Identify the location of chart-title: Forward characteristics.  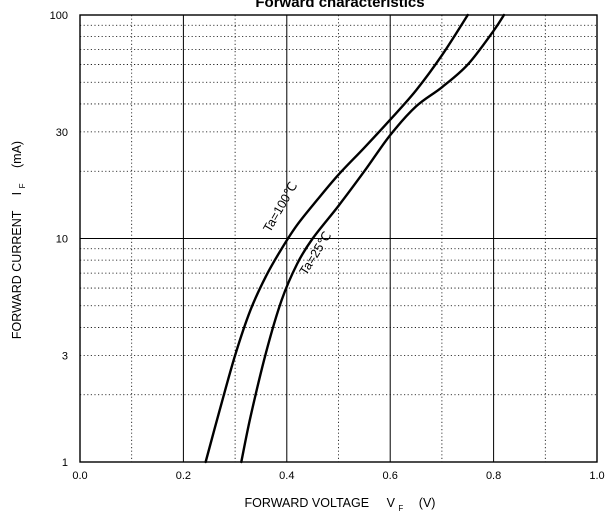
(339, 5).